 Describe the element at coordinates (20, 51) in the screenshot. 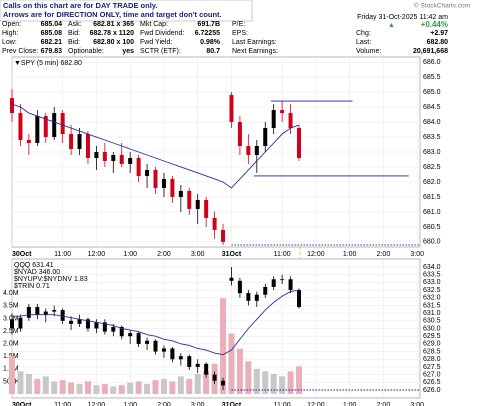

I see `quote-label: Prev Close:` at that location.